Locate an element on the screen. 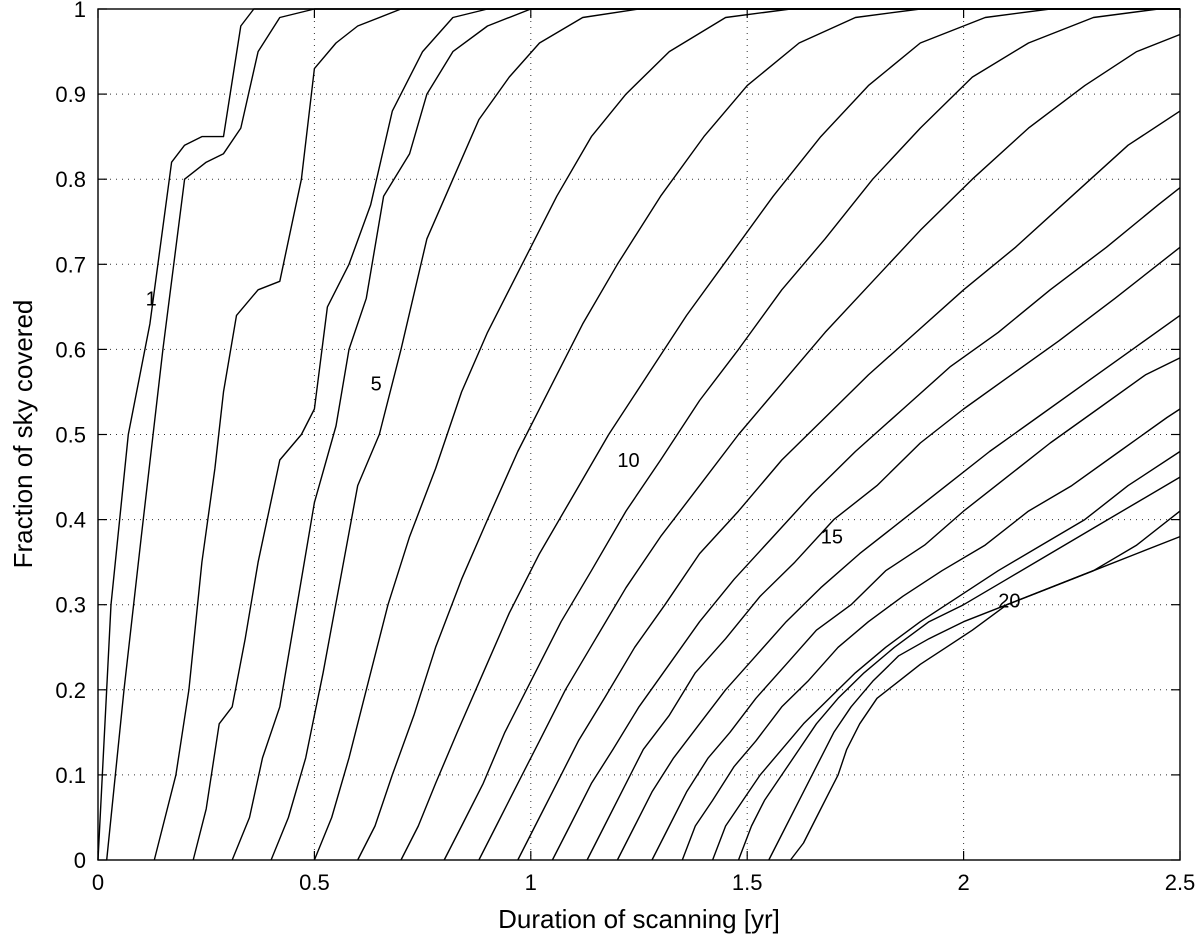 This screenshot has width=1200, height=938. x-tick-label: 1 is located at coordinates (531, 882).